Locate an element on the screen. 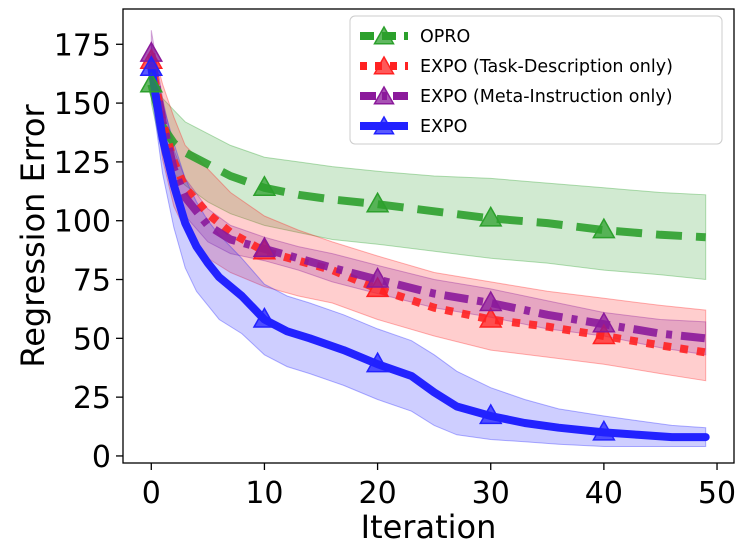 This screenshot has width=747, height=554. legend-marker-expo-meta-instruction-only is located at coordinates (384, 95).